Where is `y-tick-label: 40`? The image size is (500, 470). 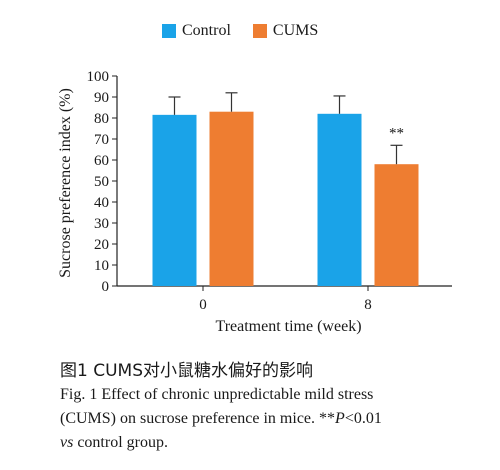 y-tick-label: 40 is located at coordinates (101, 203).